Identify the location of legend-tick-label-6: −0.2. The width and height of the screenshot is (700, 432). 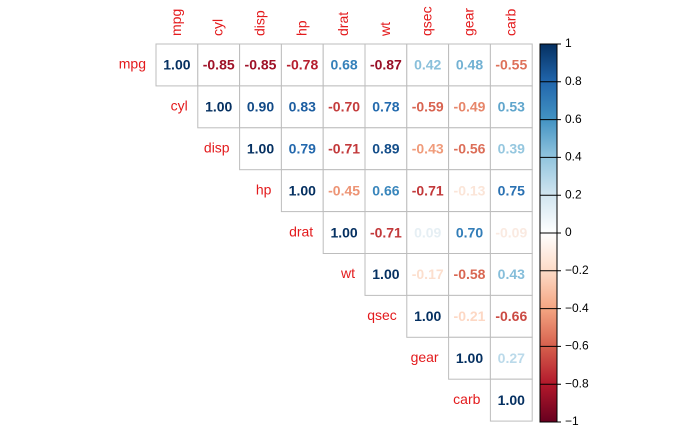
(577, 270).